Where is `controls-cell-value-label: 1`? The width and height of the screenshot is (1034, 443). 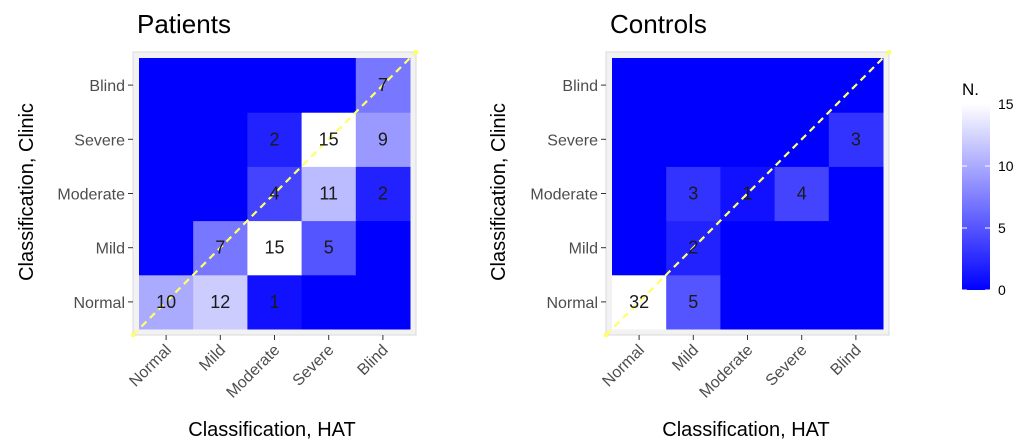
controls-cell-value-label: 1 is located at coordinates (747, 194).